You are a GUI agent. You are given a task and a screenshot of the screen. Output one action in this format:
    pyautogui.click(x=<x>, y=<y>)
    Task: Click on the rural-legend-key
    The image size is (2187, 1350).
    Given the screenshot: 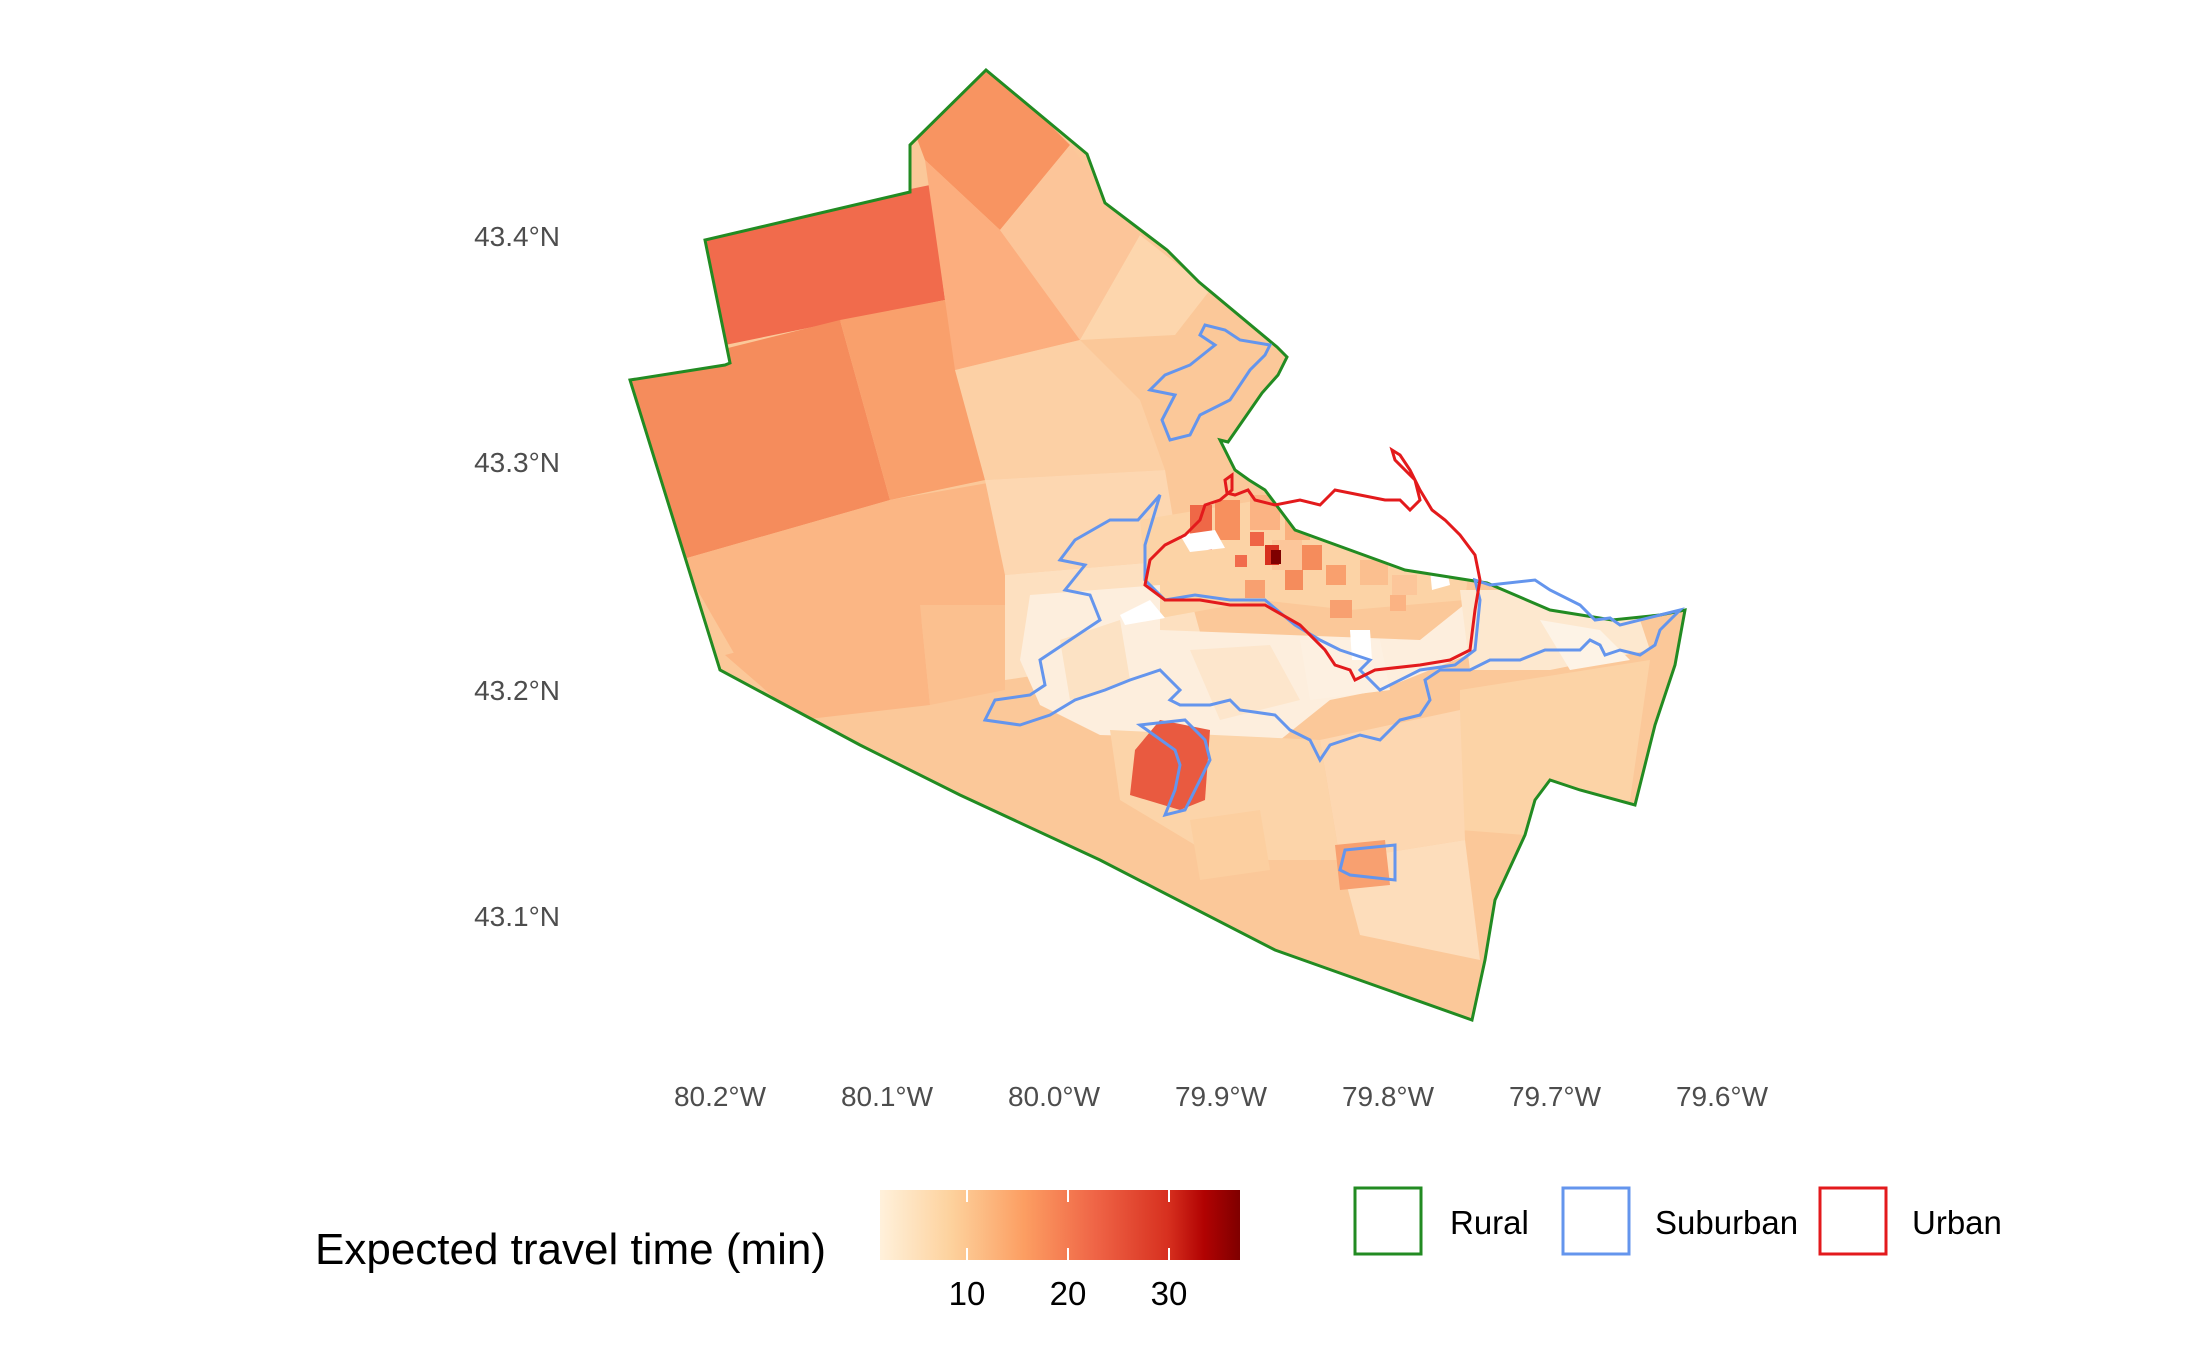 What is the action you would take?
    pyautogui.click(x=1388, y=1221)
    